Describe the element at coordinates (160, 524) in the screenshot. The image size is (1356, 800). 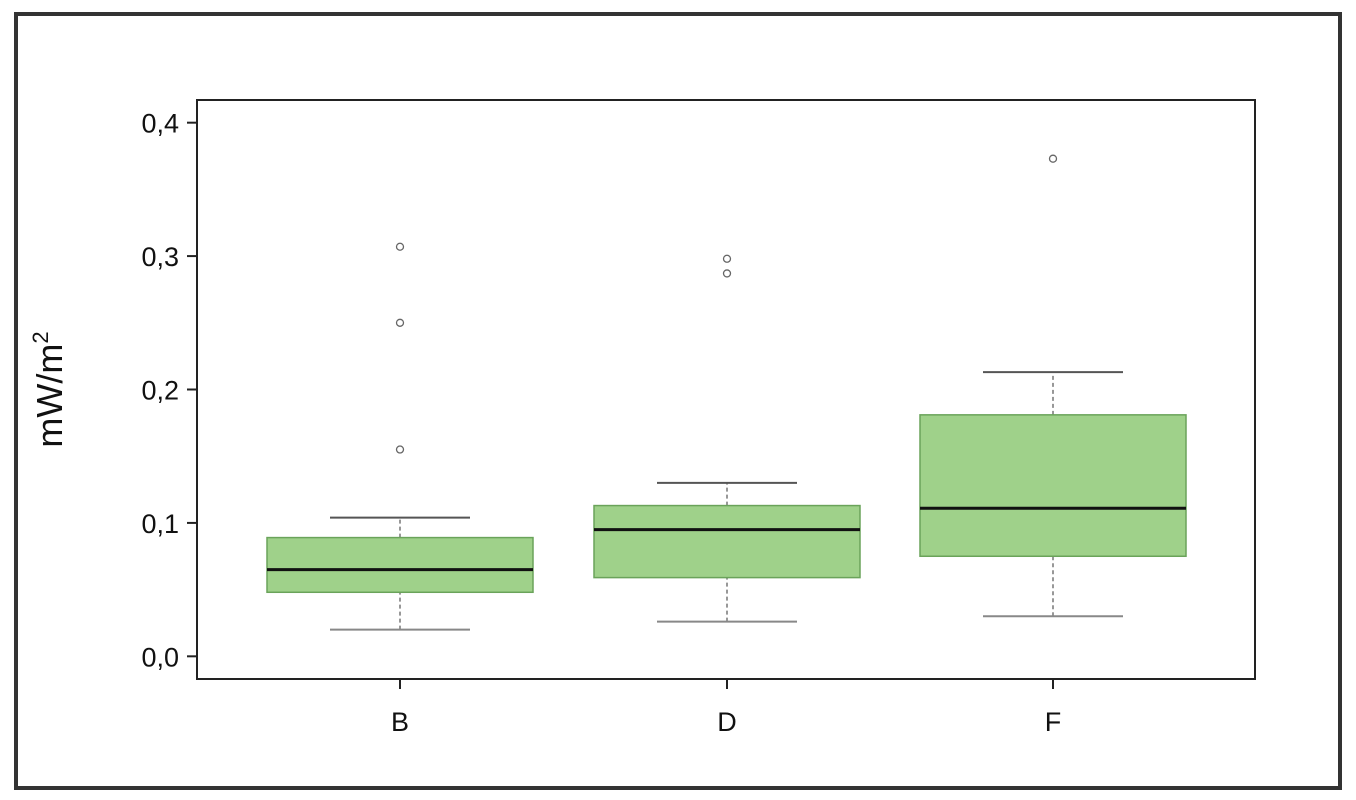
I see `y-tick-label: 0,1` at that location.